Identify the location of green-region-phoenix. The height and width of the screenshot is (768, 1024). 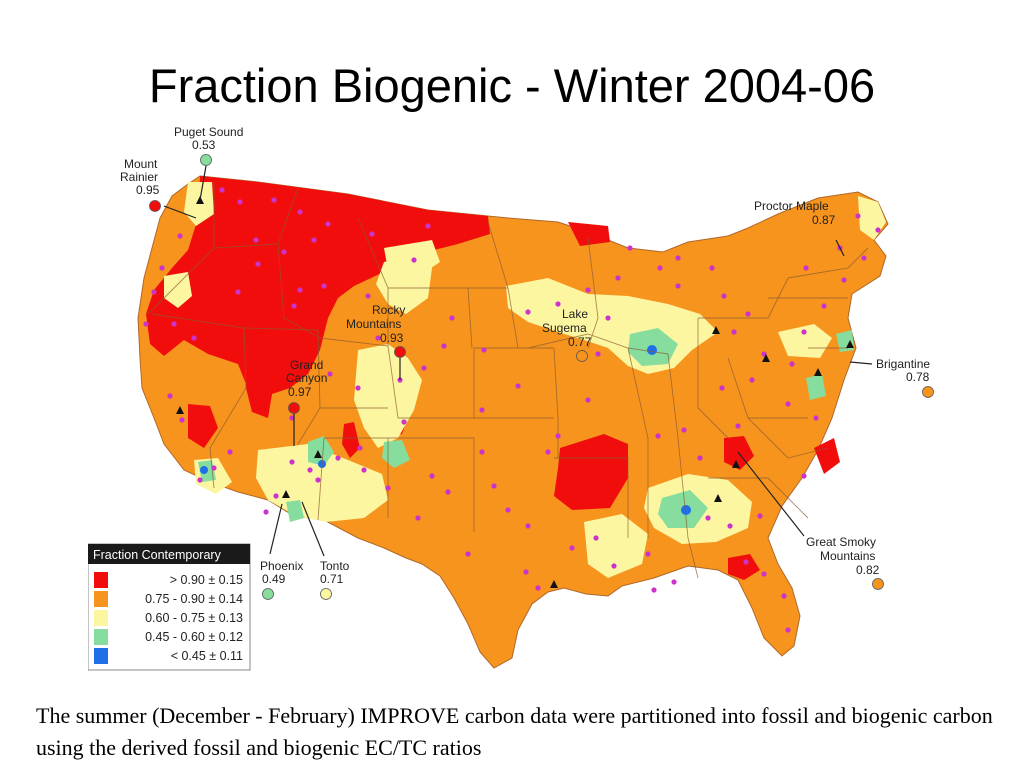
(321, 451).